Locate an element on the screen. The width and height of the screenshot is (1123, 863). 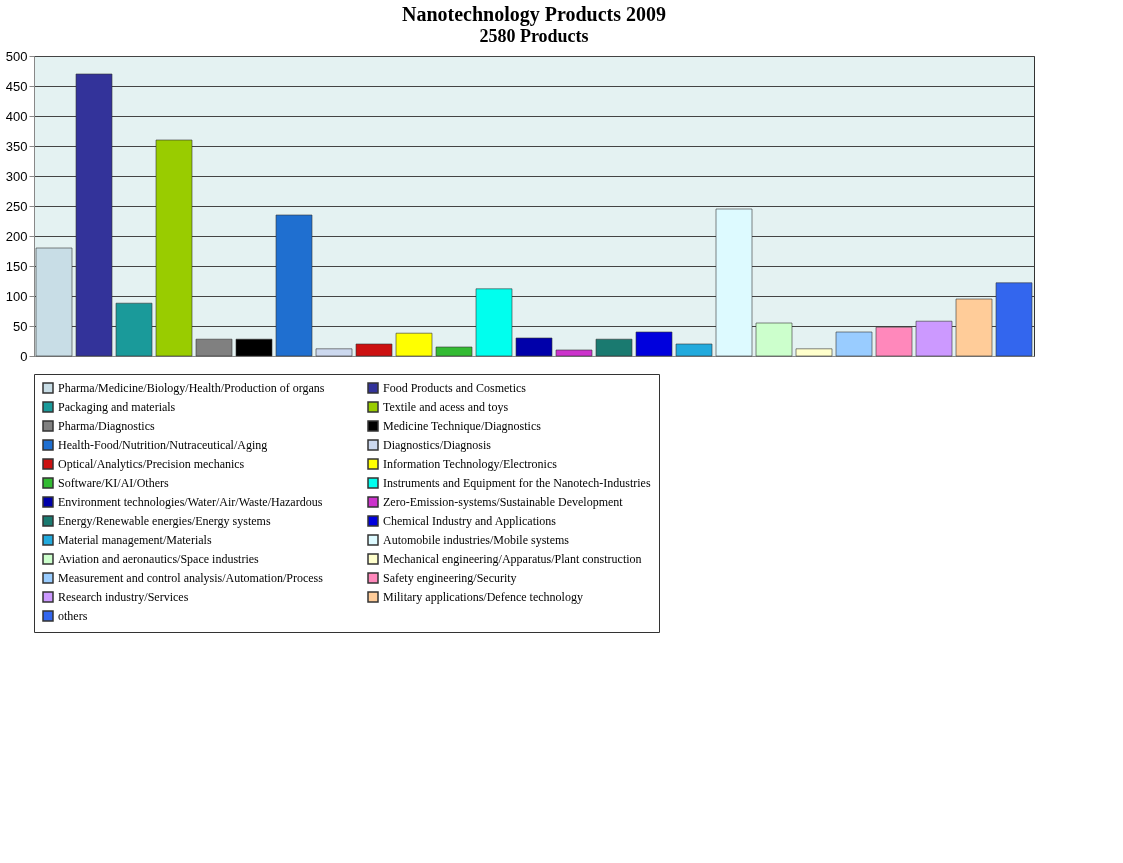
legend-label: Zero-Emission-systems/Sustainable Development is located at coordinates (503, 502).